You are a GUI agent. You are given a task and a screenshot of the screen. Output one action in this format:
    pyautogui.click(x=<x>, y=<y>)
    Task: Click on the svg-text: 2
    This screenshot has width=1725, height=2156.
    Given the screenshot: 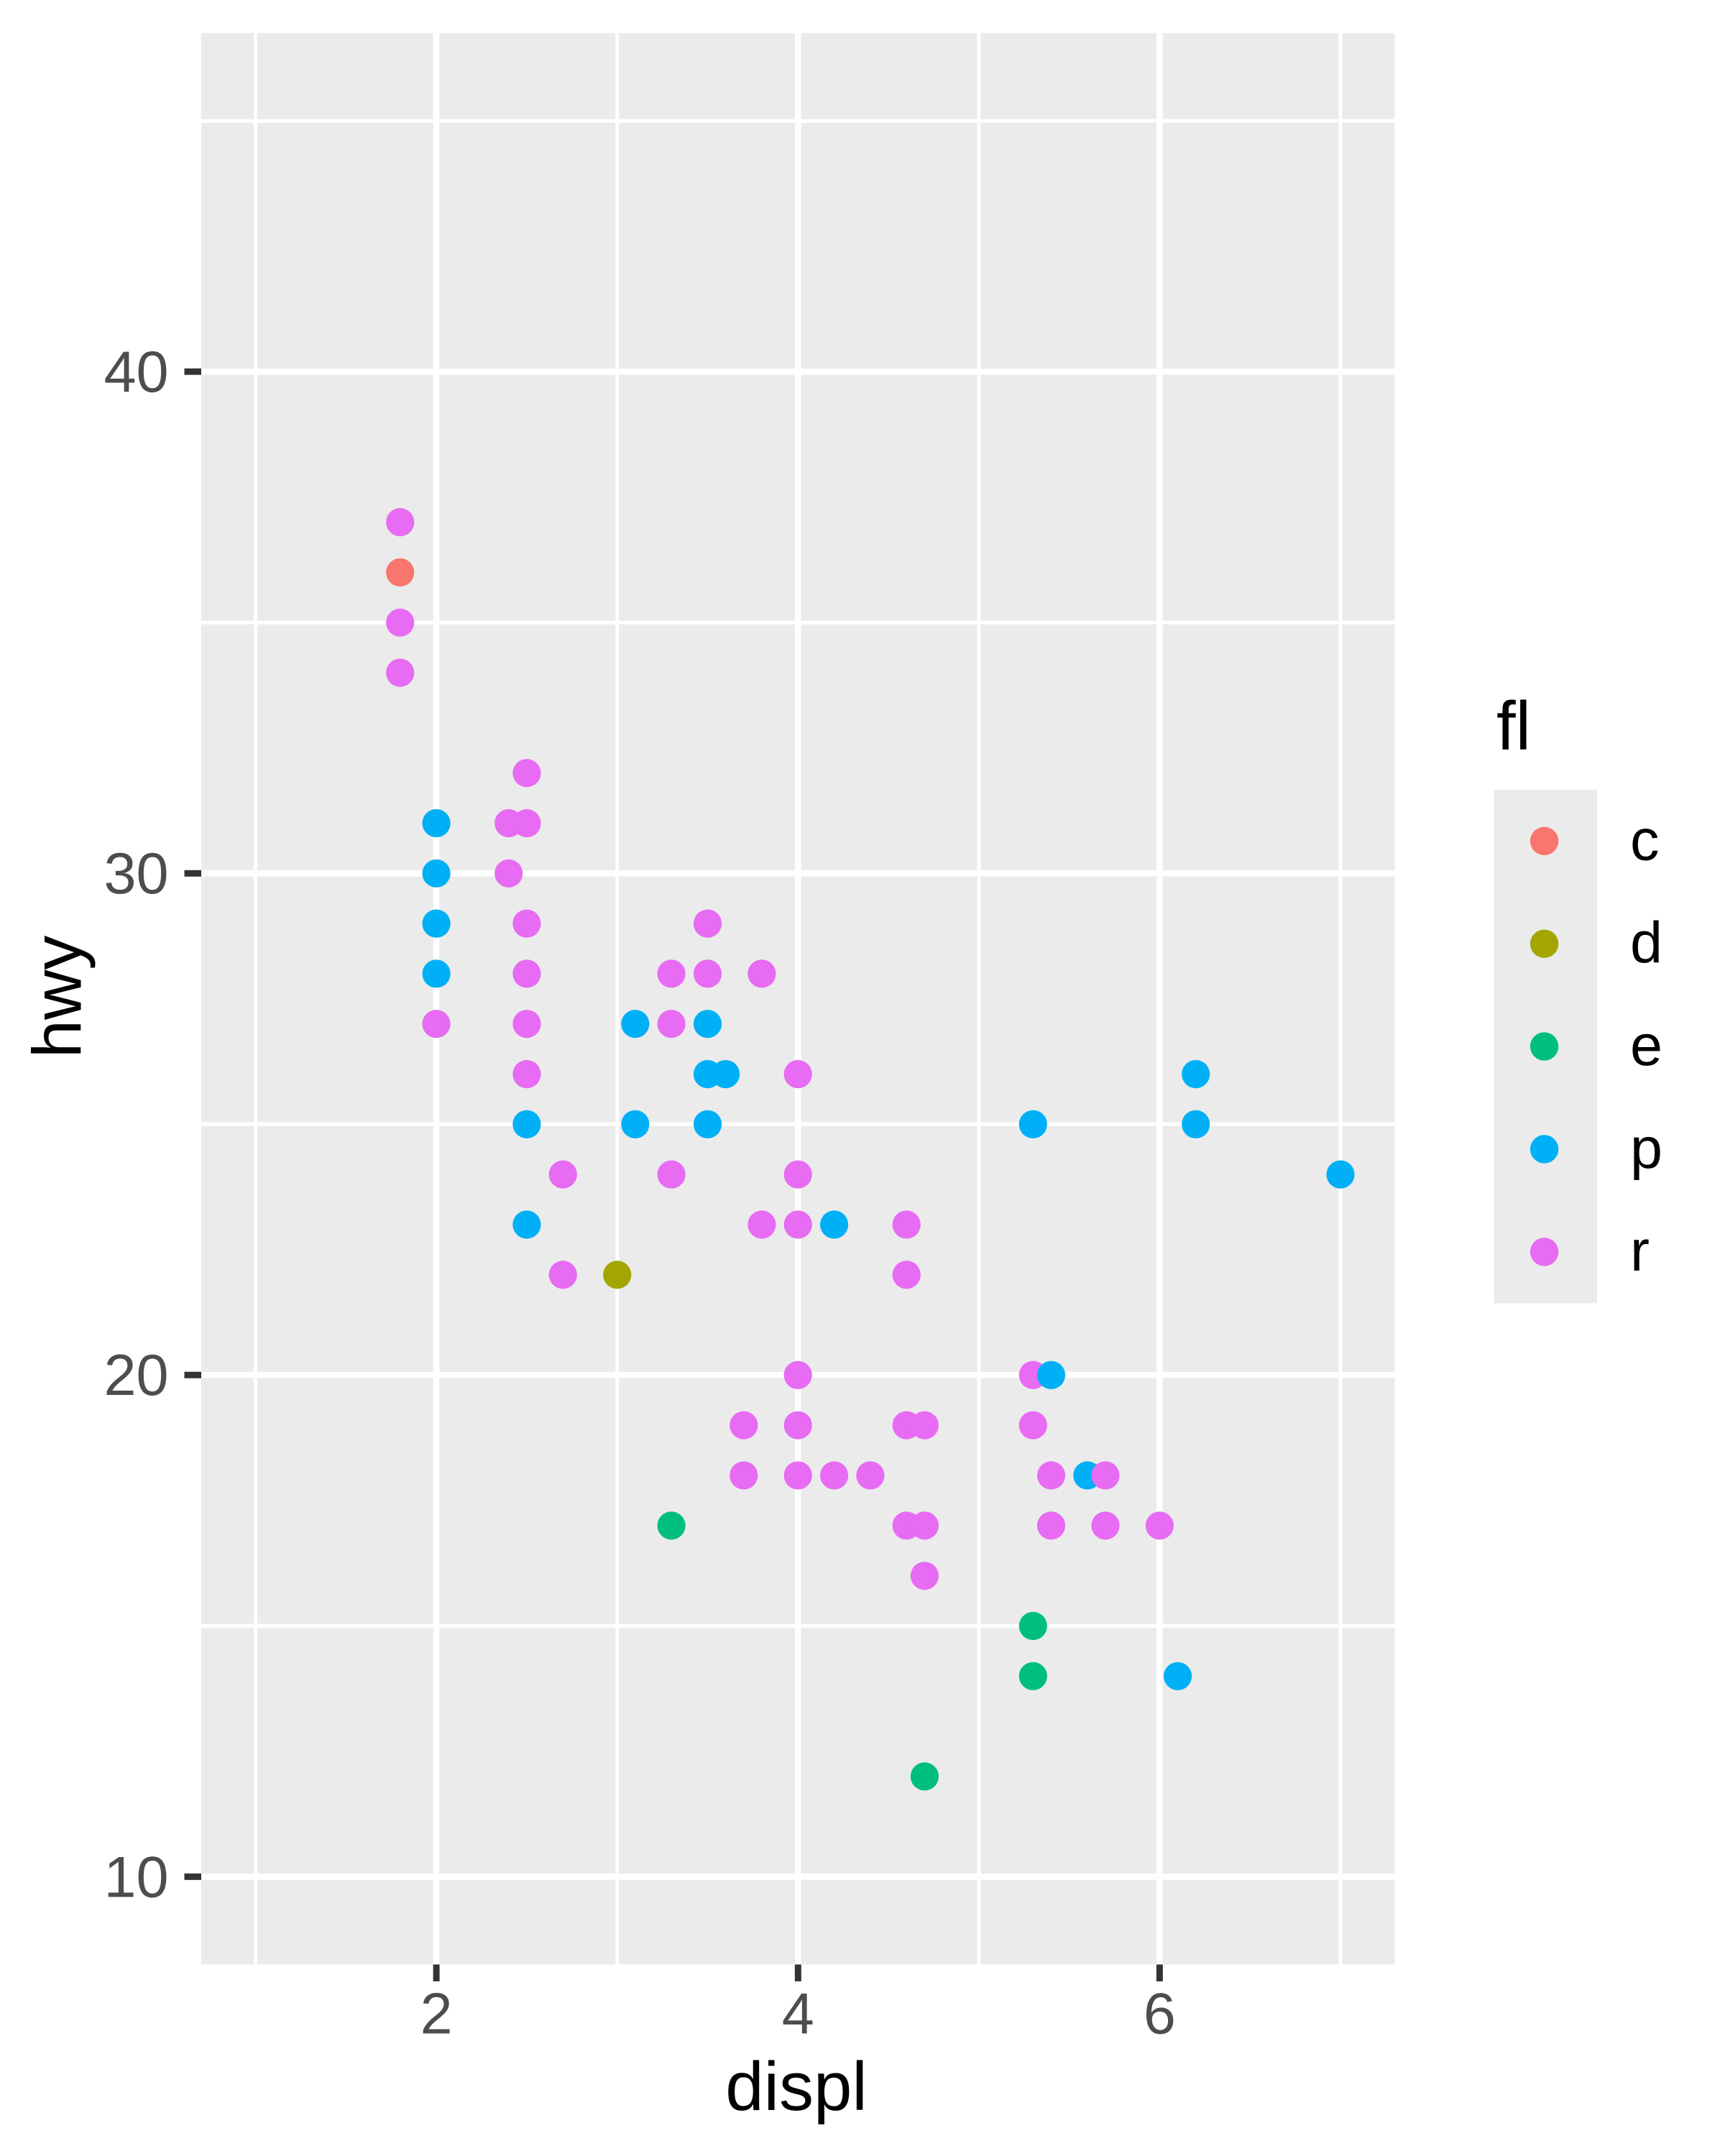 What is the action you would take?
    pyautogui.click(x=436, y=2014)
    